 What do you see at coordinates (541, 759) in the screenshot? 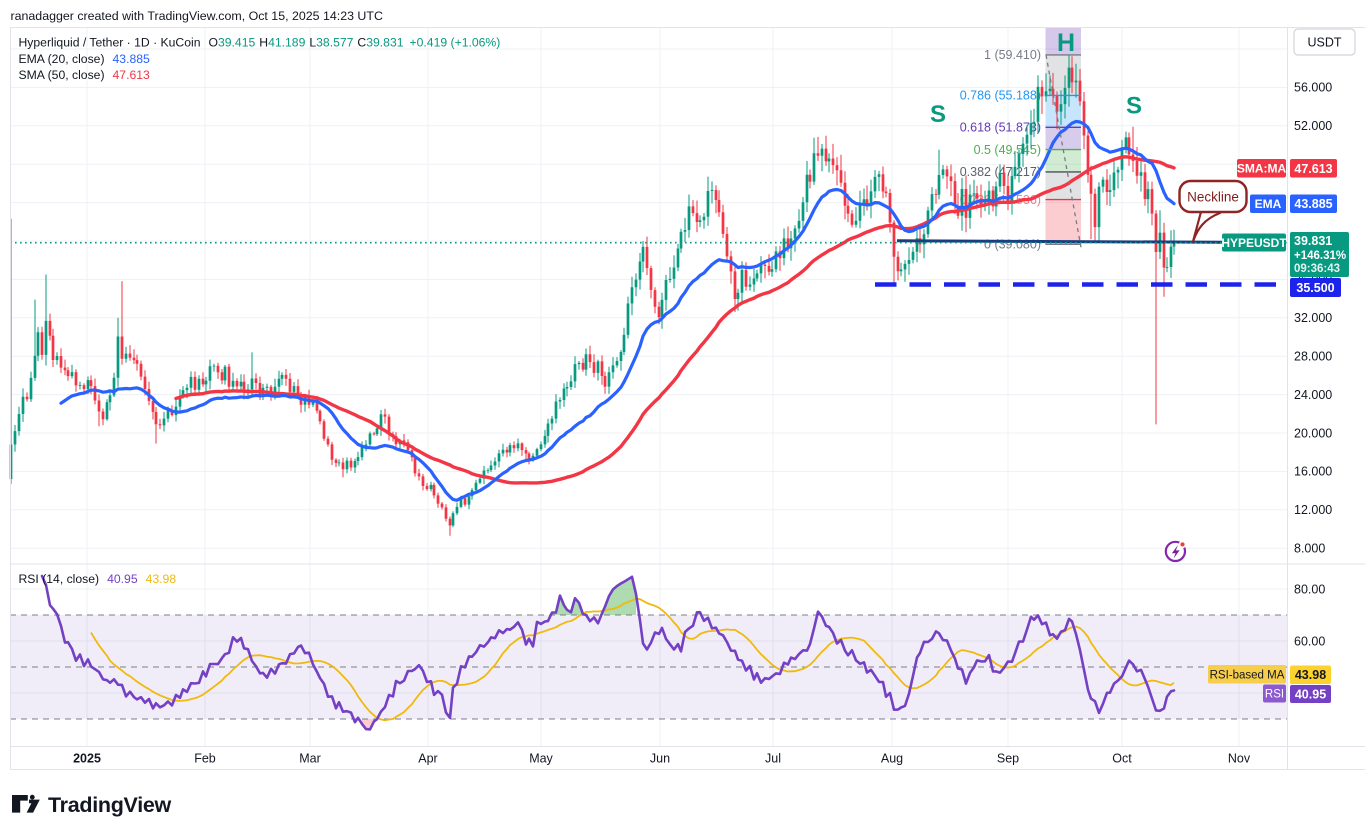
I see `svg-text: May` at bounding box center [541, 759].